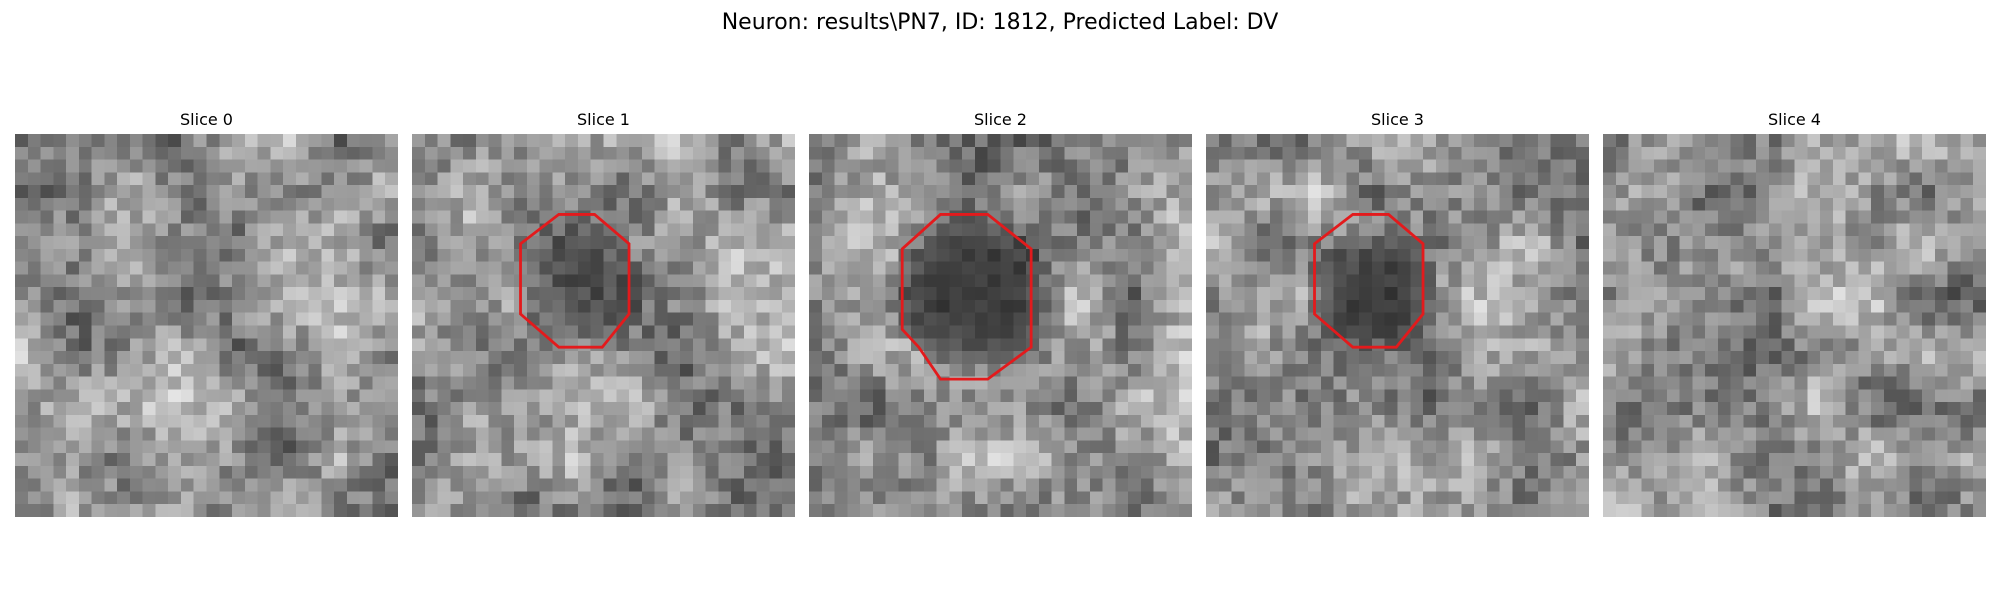 The height and width of the screenshot is (600, 2000). What do you see at coordinates (1794, 119) in the screenshot?
I see `slice-title: Slice 4` at bounding box center [1794, 119].